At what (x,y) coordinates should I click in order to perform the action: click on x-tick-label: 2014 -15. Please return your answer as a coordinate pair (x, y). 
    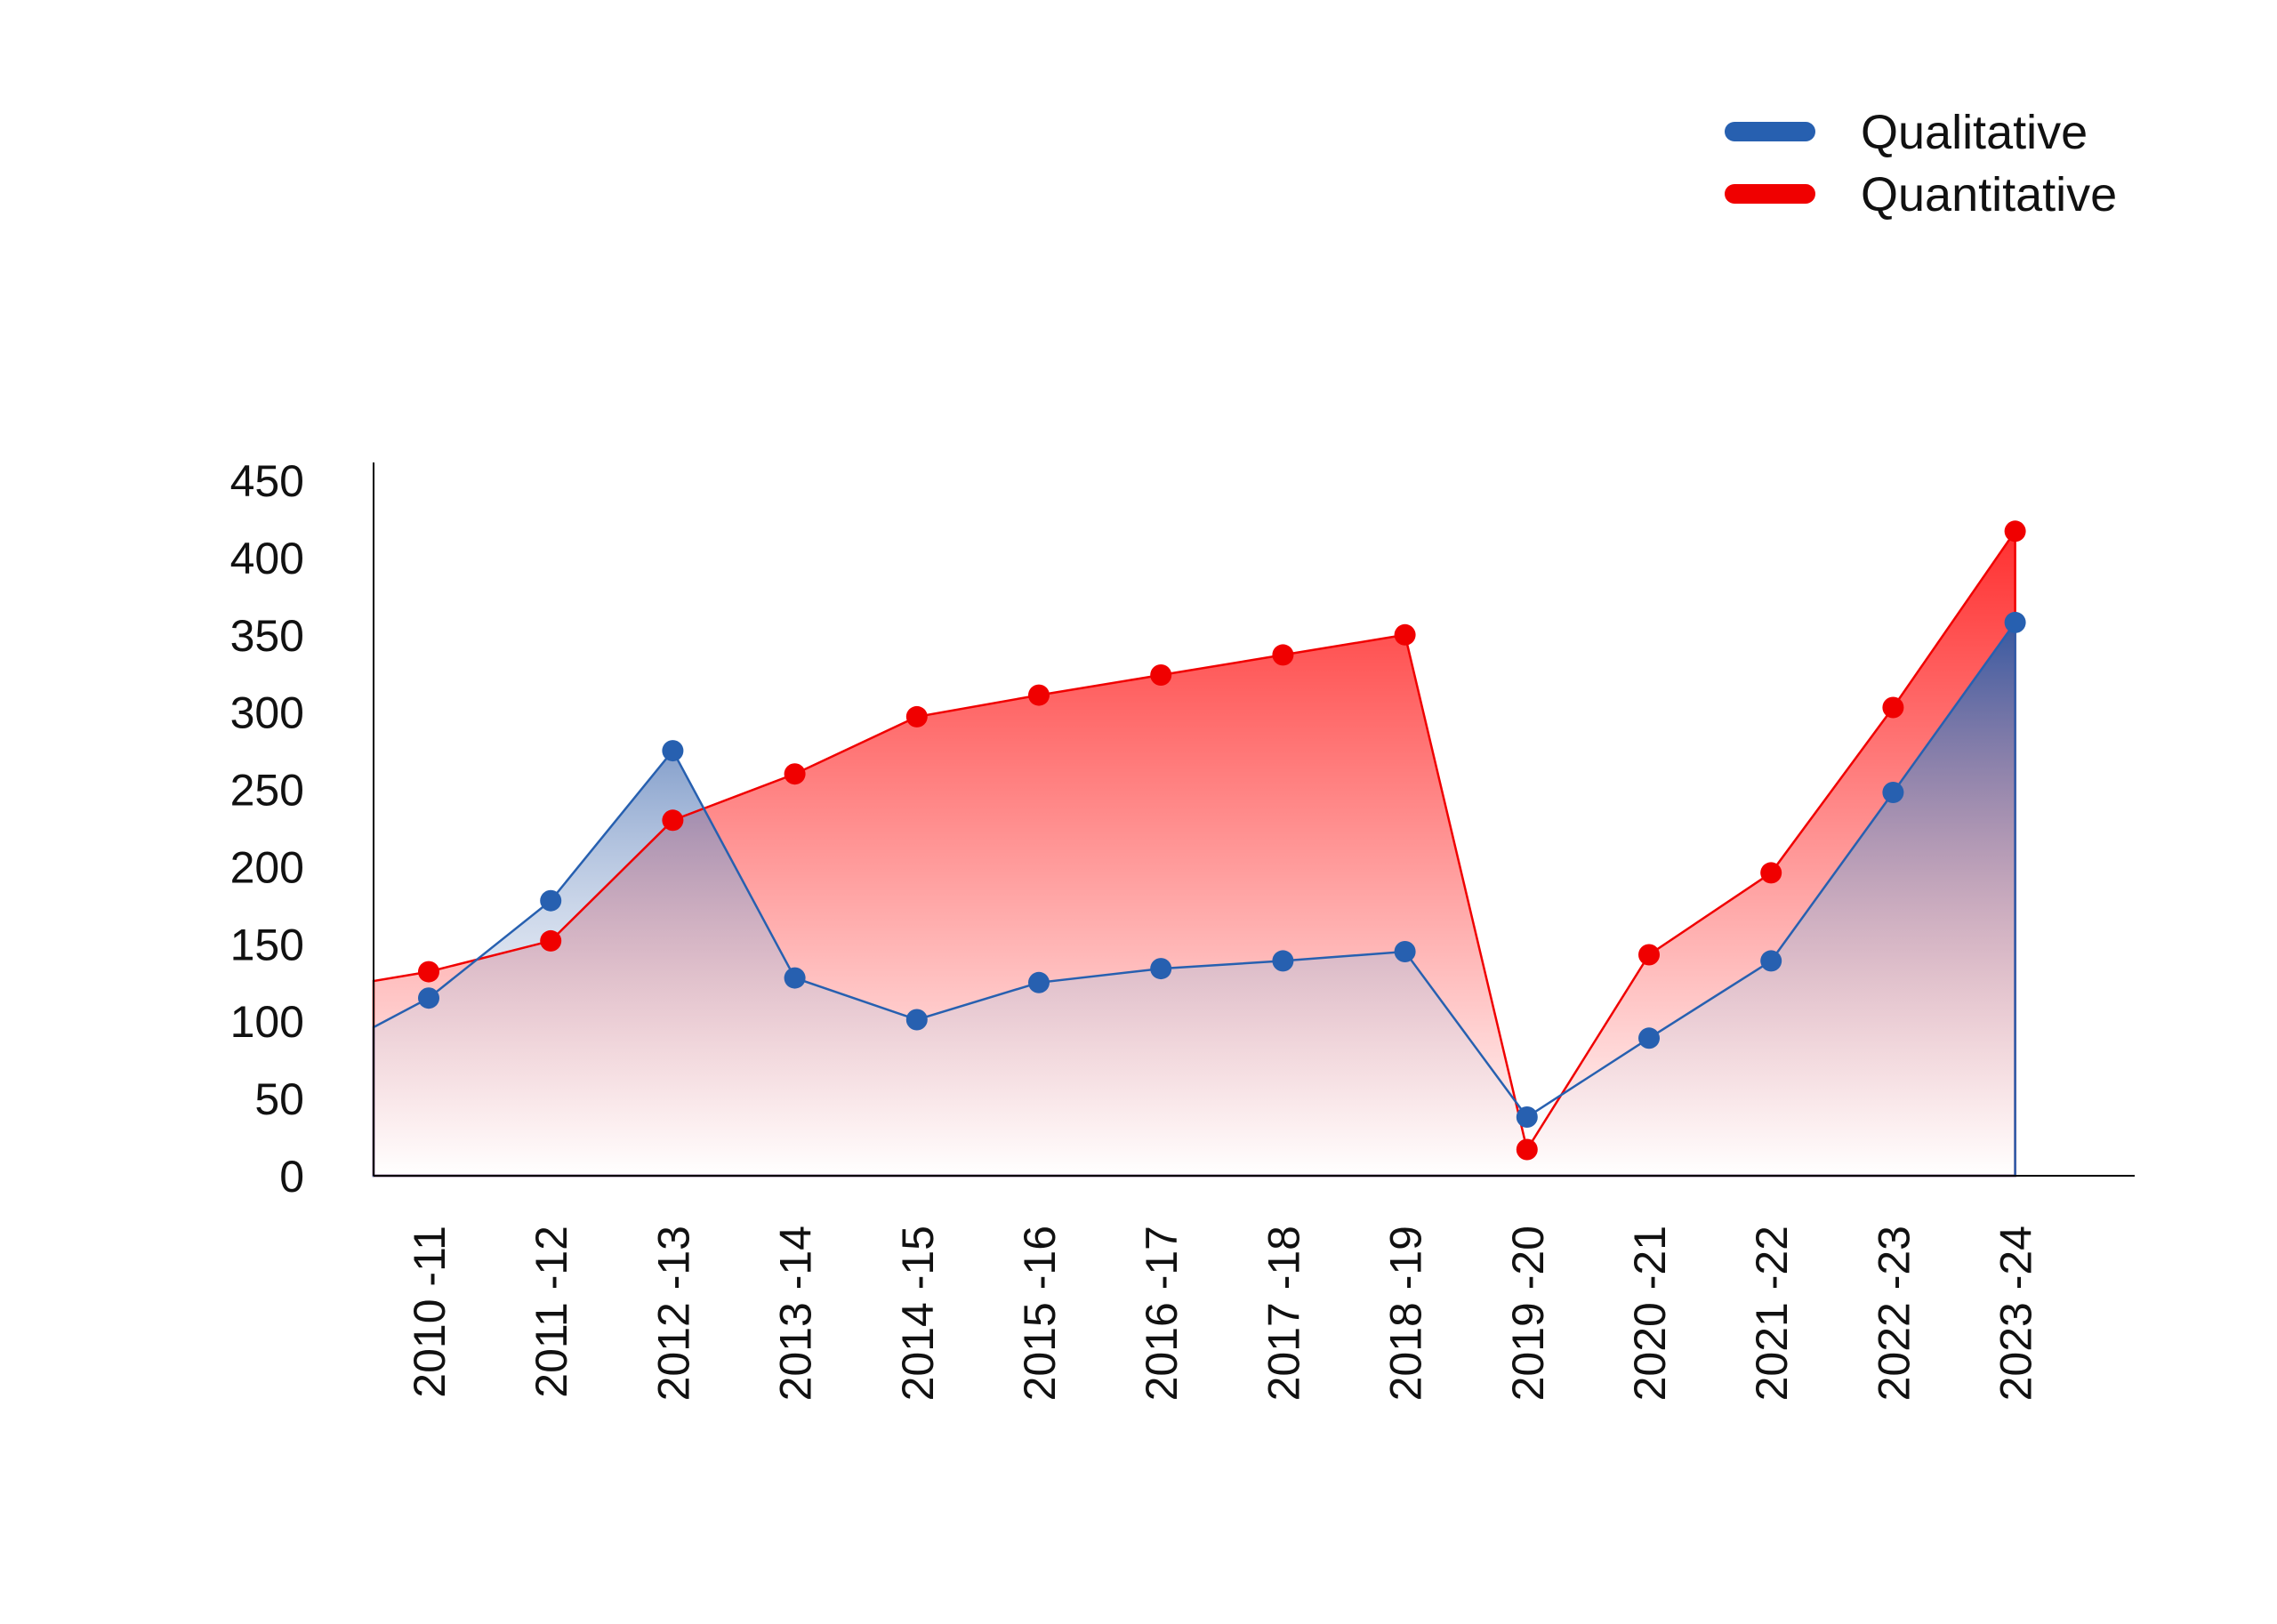
    Looking at the image, I should click on (918, 1313).